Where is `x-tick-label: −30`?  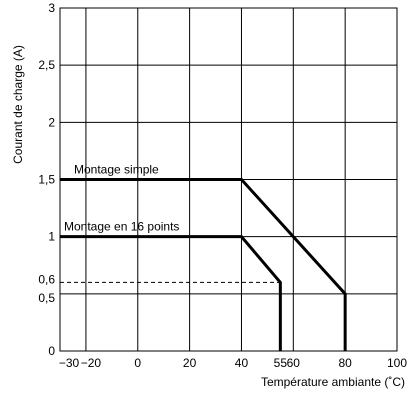 x-tick-label: −30 is located at coordinates (69, 363).